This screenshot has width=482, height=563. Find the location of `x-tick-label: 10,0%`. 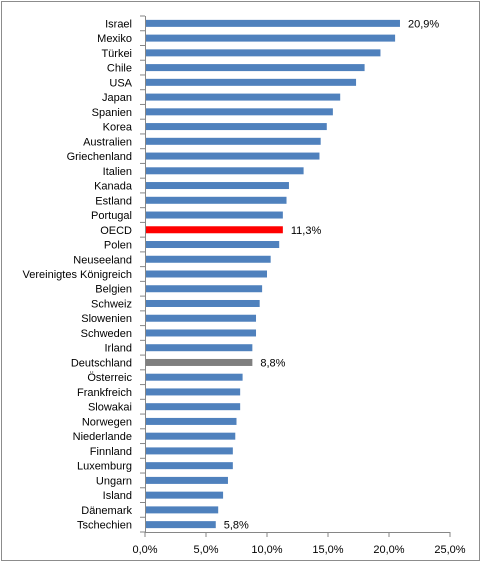

x-tick-label: 10,0% is located at coordinates (266, 550).